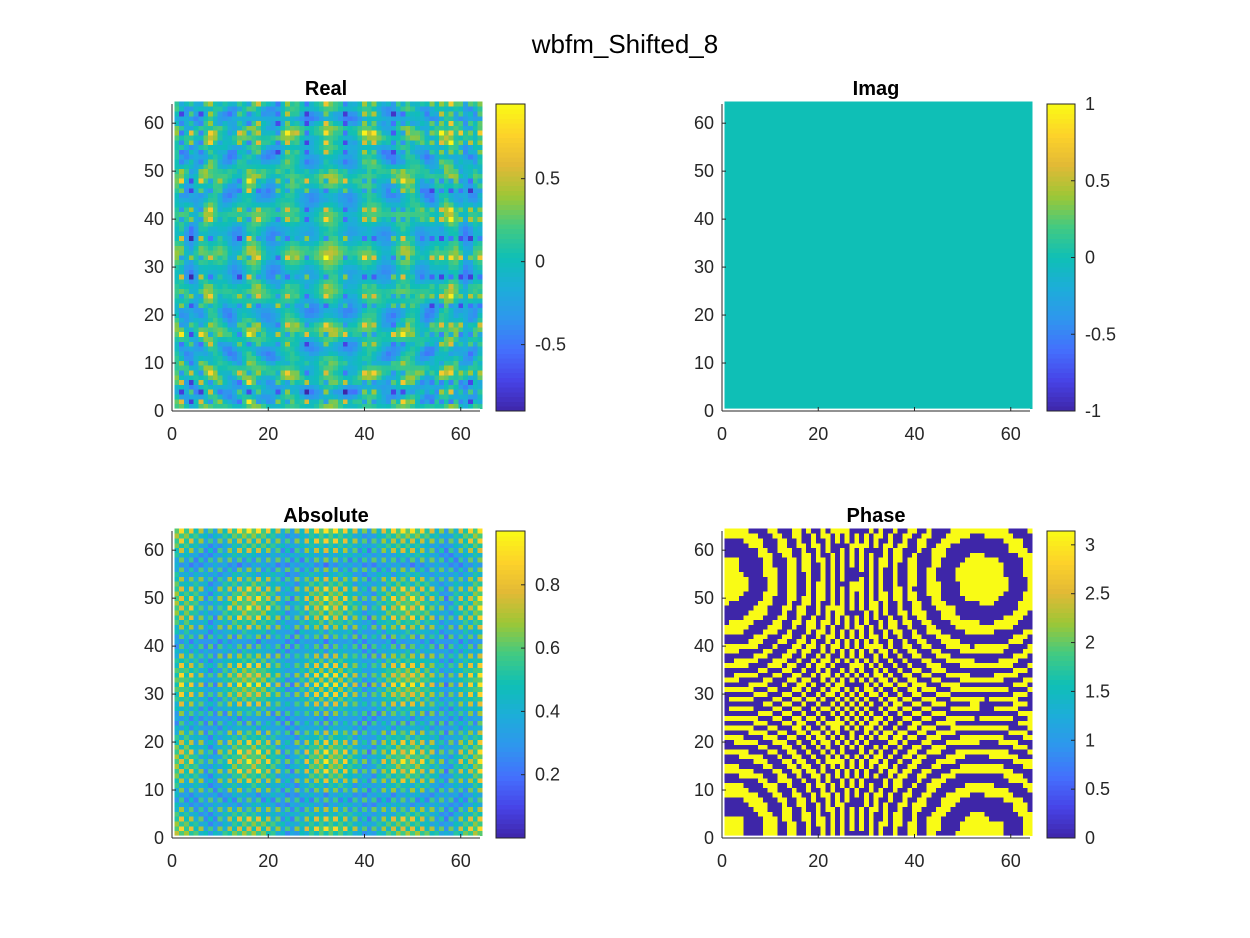  What do you see at coordinates (510, 107) in the screenshot?
I see `colorbar-segment` at bounding box center [510, 107].